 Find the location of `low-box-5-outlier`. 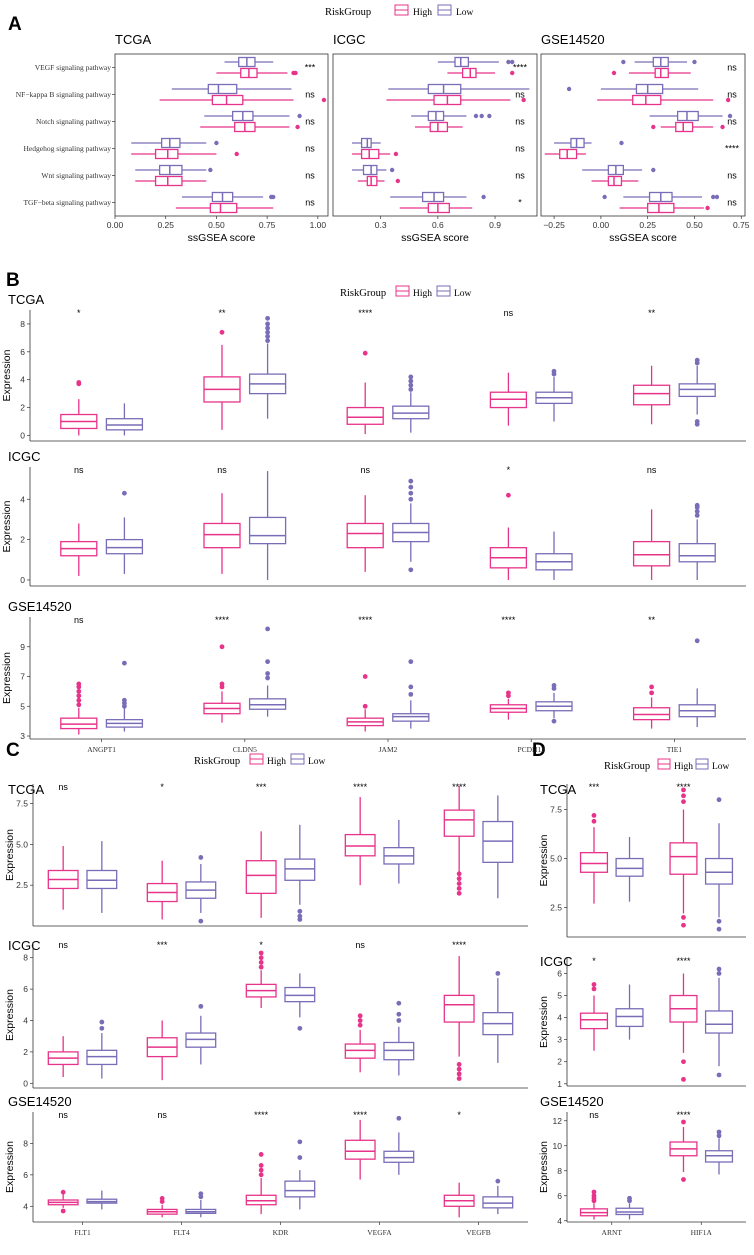

low-box-5-outlier is located at coordinates (273, 197).